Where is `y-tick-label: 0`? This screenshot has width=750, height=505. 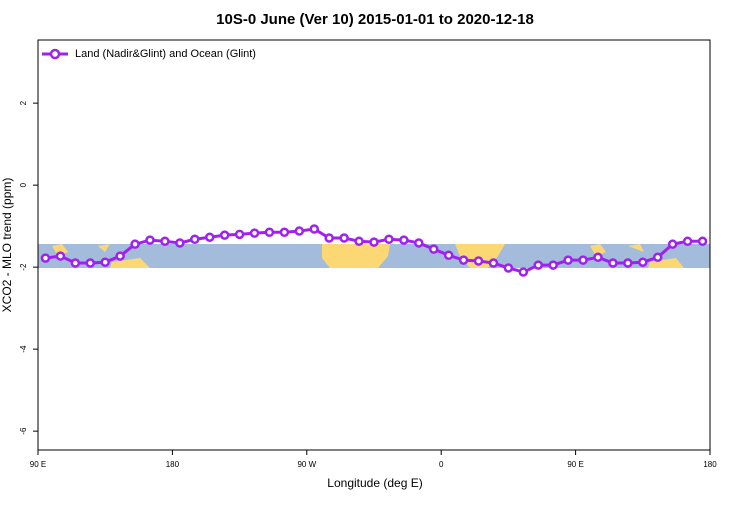
y-tick-label: 0 is located at coordinates (23, 184).